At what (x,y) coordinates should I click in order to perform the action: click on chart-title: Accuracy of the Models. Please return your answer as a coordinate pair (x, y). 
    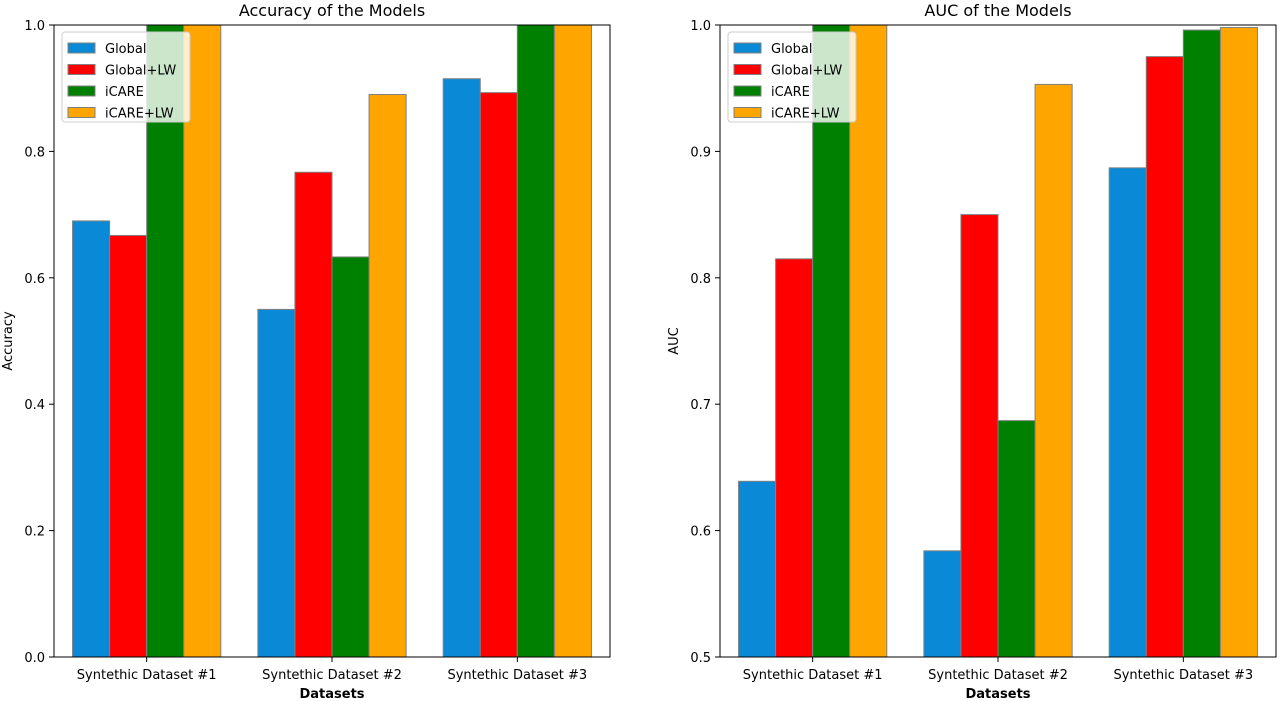
    Looking at the image, I should click on (332, 10).